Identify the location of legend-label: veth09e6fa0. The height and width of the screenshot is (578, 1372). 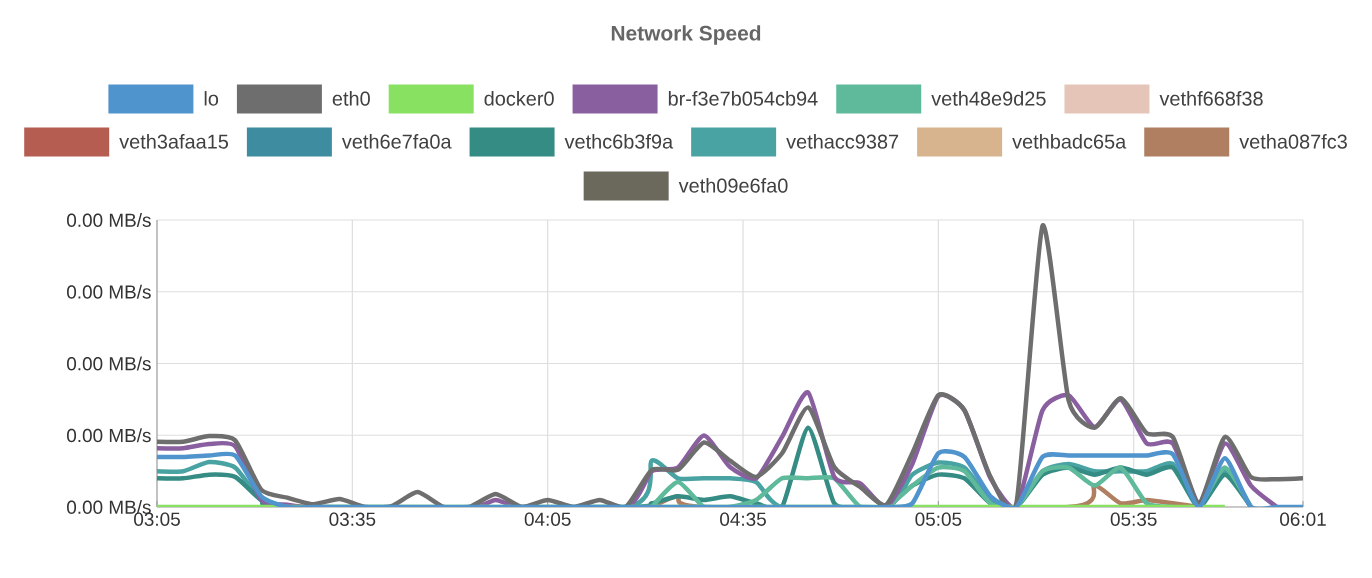
(733, 185).